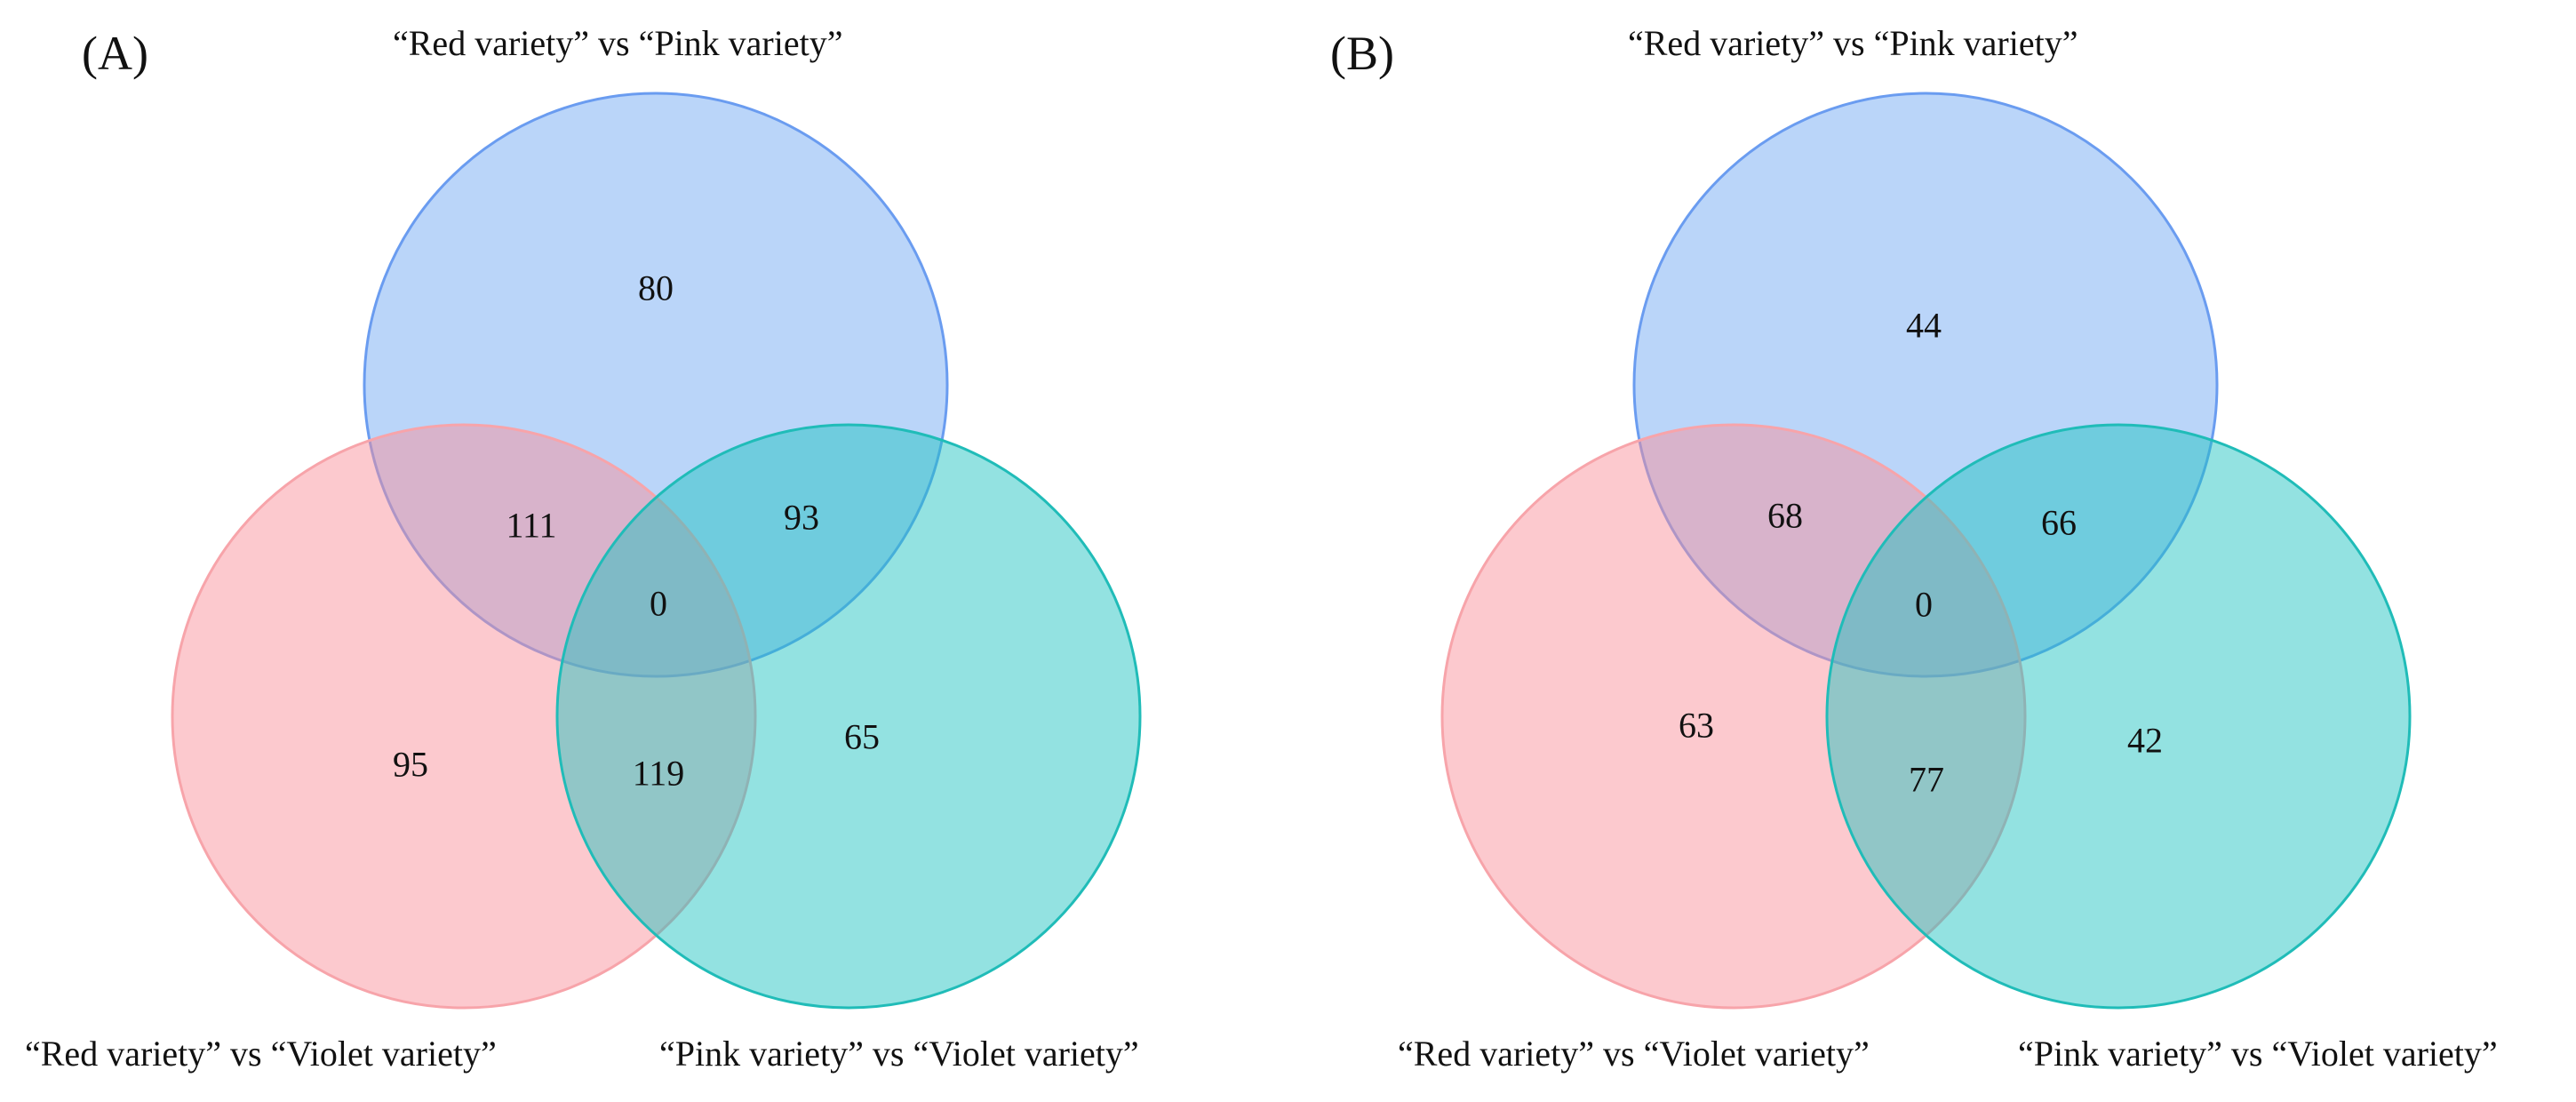 This screenshot has width=2576, height=1102. I want to click on panel-label-a: (A), so click(115, 54).